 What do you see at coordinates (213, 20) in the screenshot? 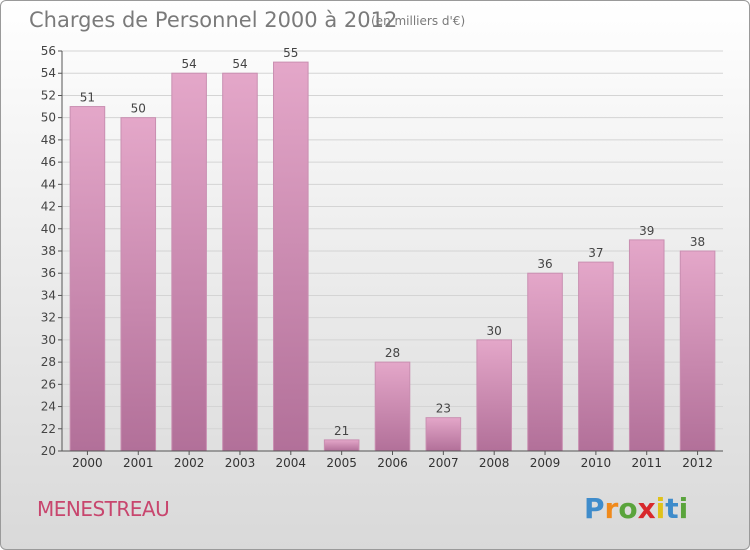
I see `chart-title: Charges de Personnel 2000 à 2012` at bounding box center [213, 20].